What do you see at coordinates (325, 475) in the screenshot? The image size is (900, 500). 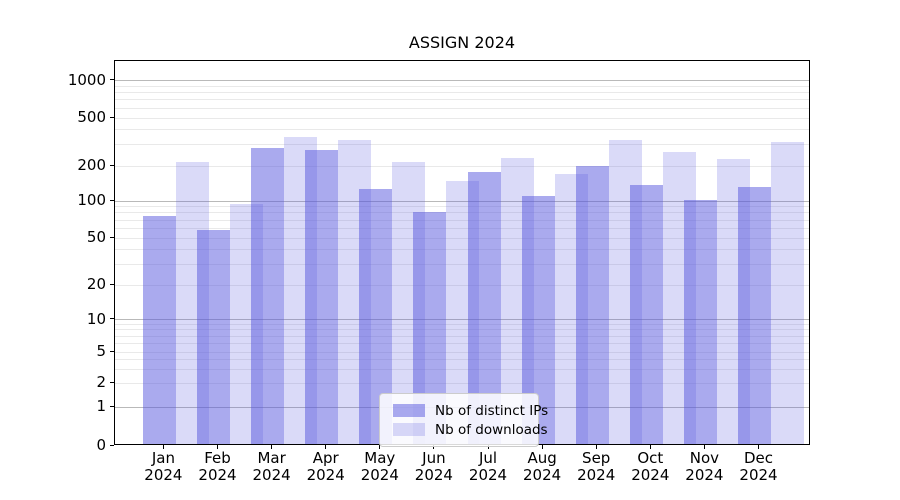 I see `x-tick-year-apr: 2024` at bounding box center [325, 475].